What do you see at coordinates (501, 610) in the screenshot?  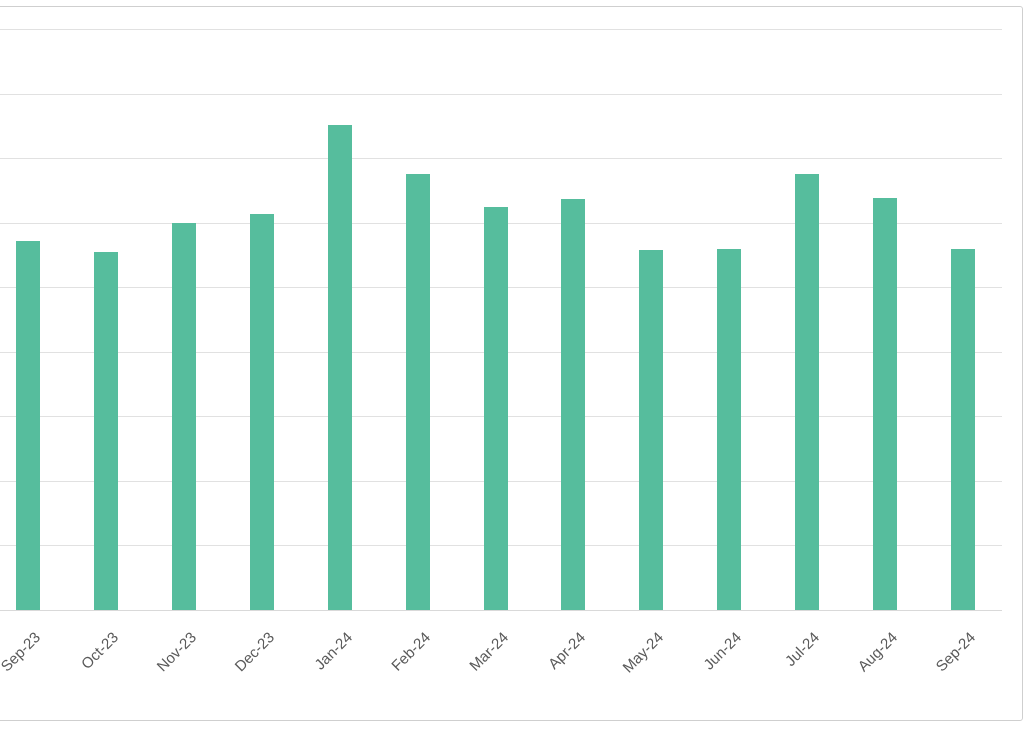 I see `x-axis-line` at bounding box center [501, 610].